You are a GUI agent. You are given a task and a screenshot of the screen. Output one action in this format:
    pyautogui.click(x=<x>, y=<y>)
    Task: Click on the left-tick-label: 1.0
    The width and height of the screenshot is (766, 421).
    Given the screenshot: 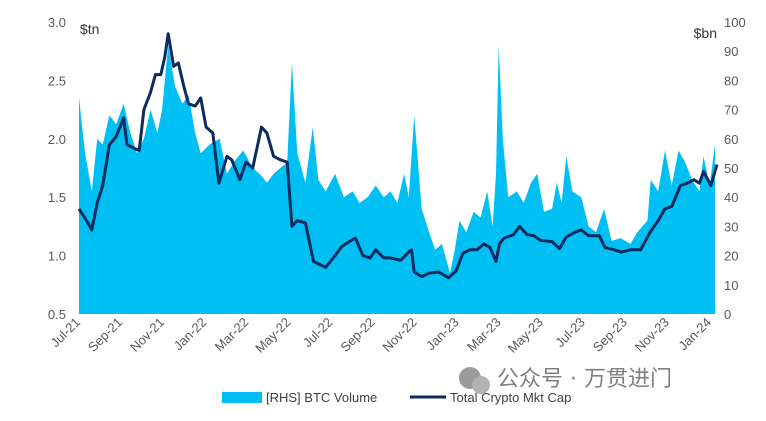 What is the action you would take?
    pyautogui.click(x=57, y=256)
    